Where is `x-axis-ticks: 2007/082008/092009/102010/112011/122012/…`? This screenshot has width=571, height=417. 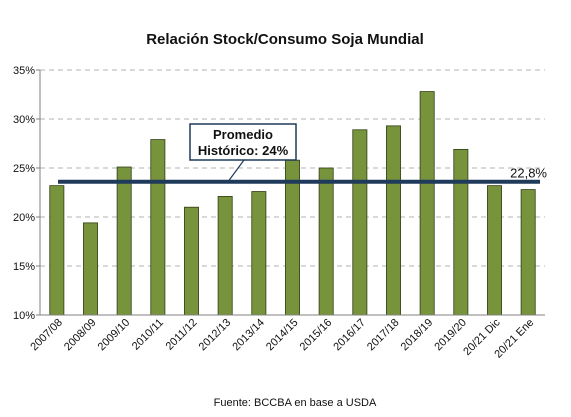 x-axis-ticks: 2007/082008/092009/102010/112011/122012/… is located at coordinates (282, 338).